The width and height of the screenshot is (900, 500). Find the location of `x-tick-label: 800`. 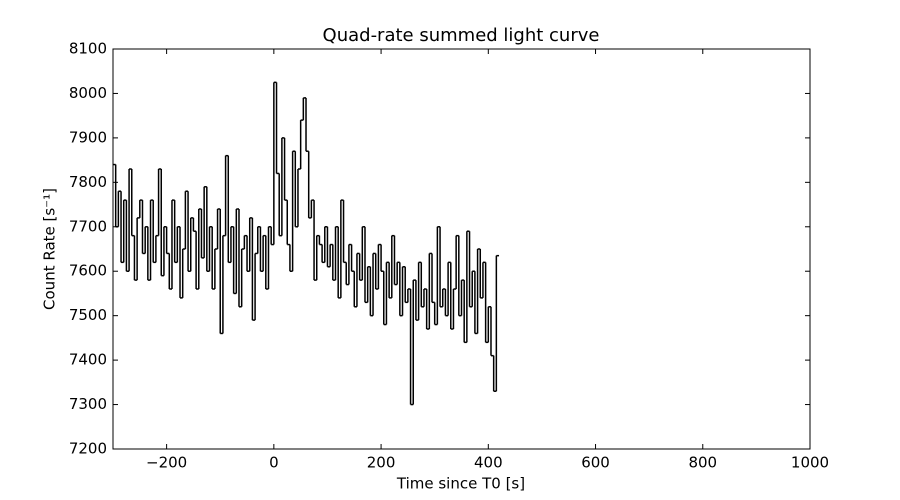

x-tick-label: 800 is located at coordinates (702, 463).